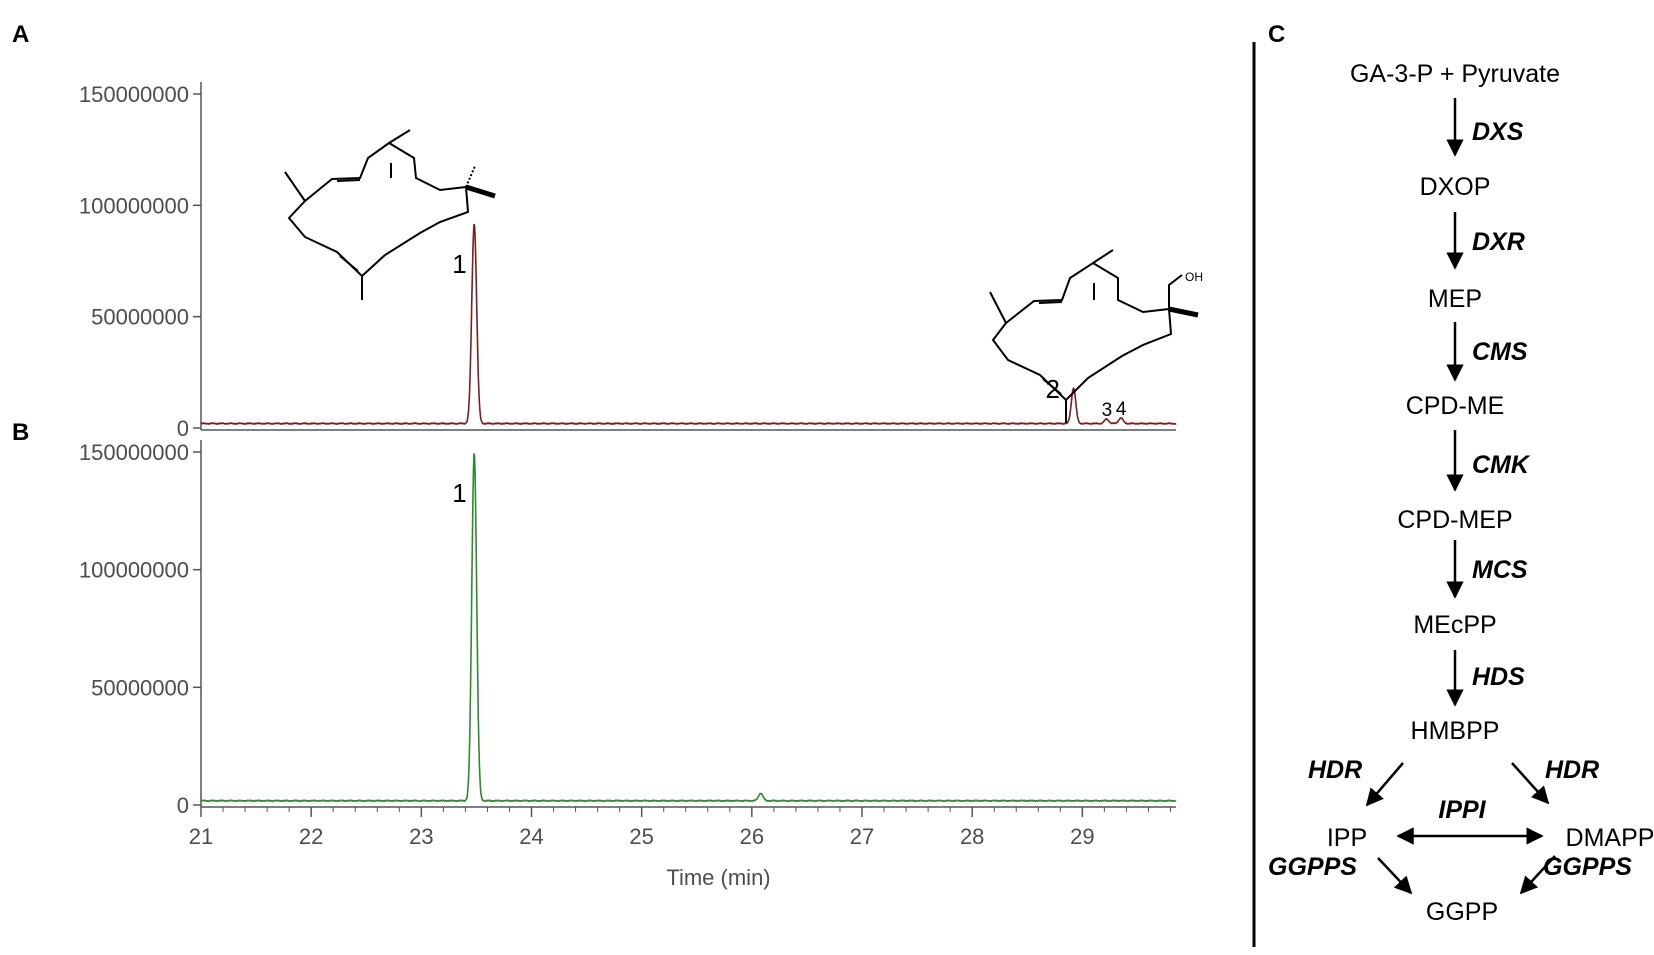 The image size is (1654, 955). Describe the element at coordinates (20, 432) in the screenshot. I see `panel-label-b: B` at that location.